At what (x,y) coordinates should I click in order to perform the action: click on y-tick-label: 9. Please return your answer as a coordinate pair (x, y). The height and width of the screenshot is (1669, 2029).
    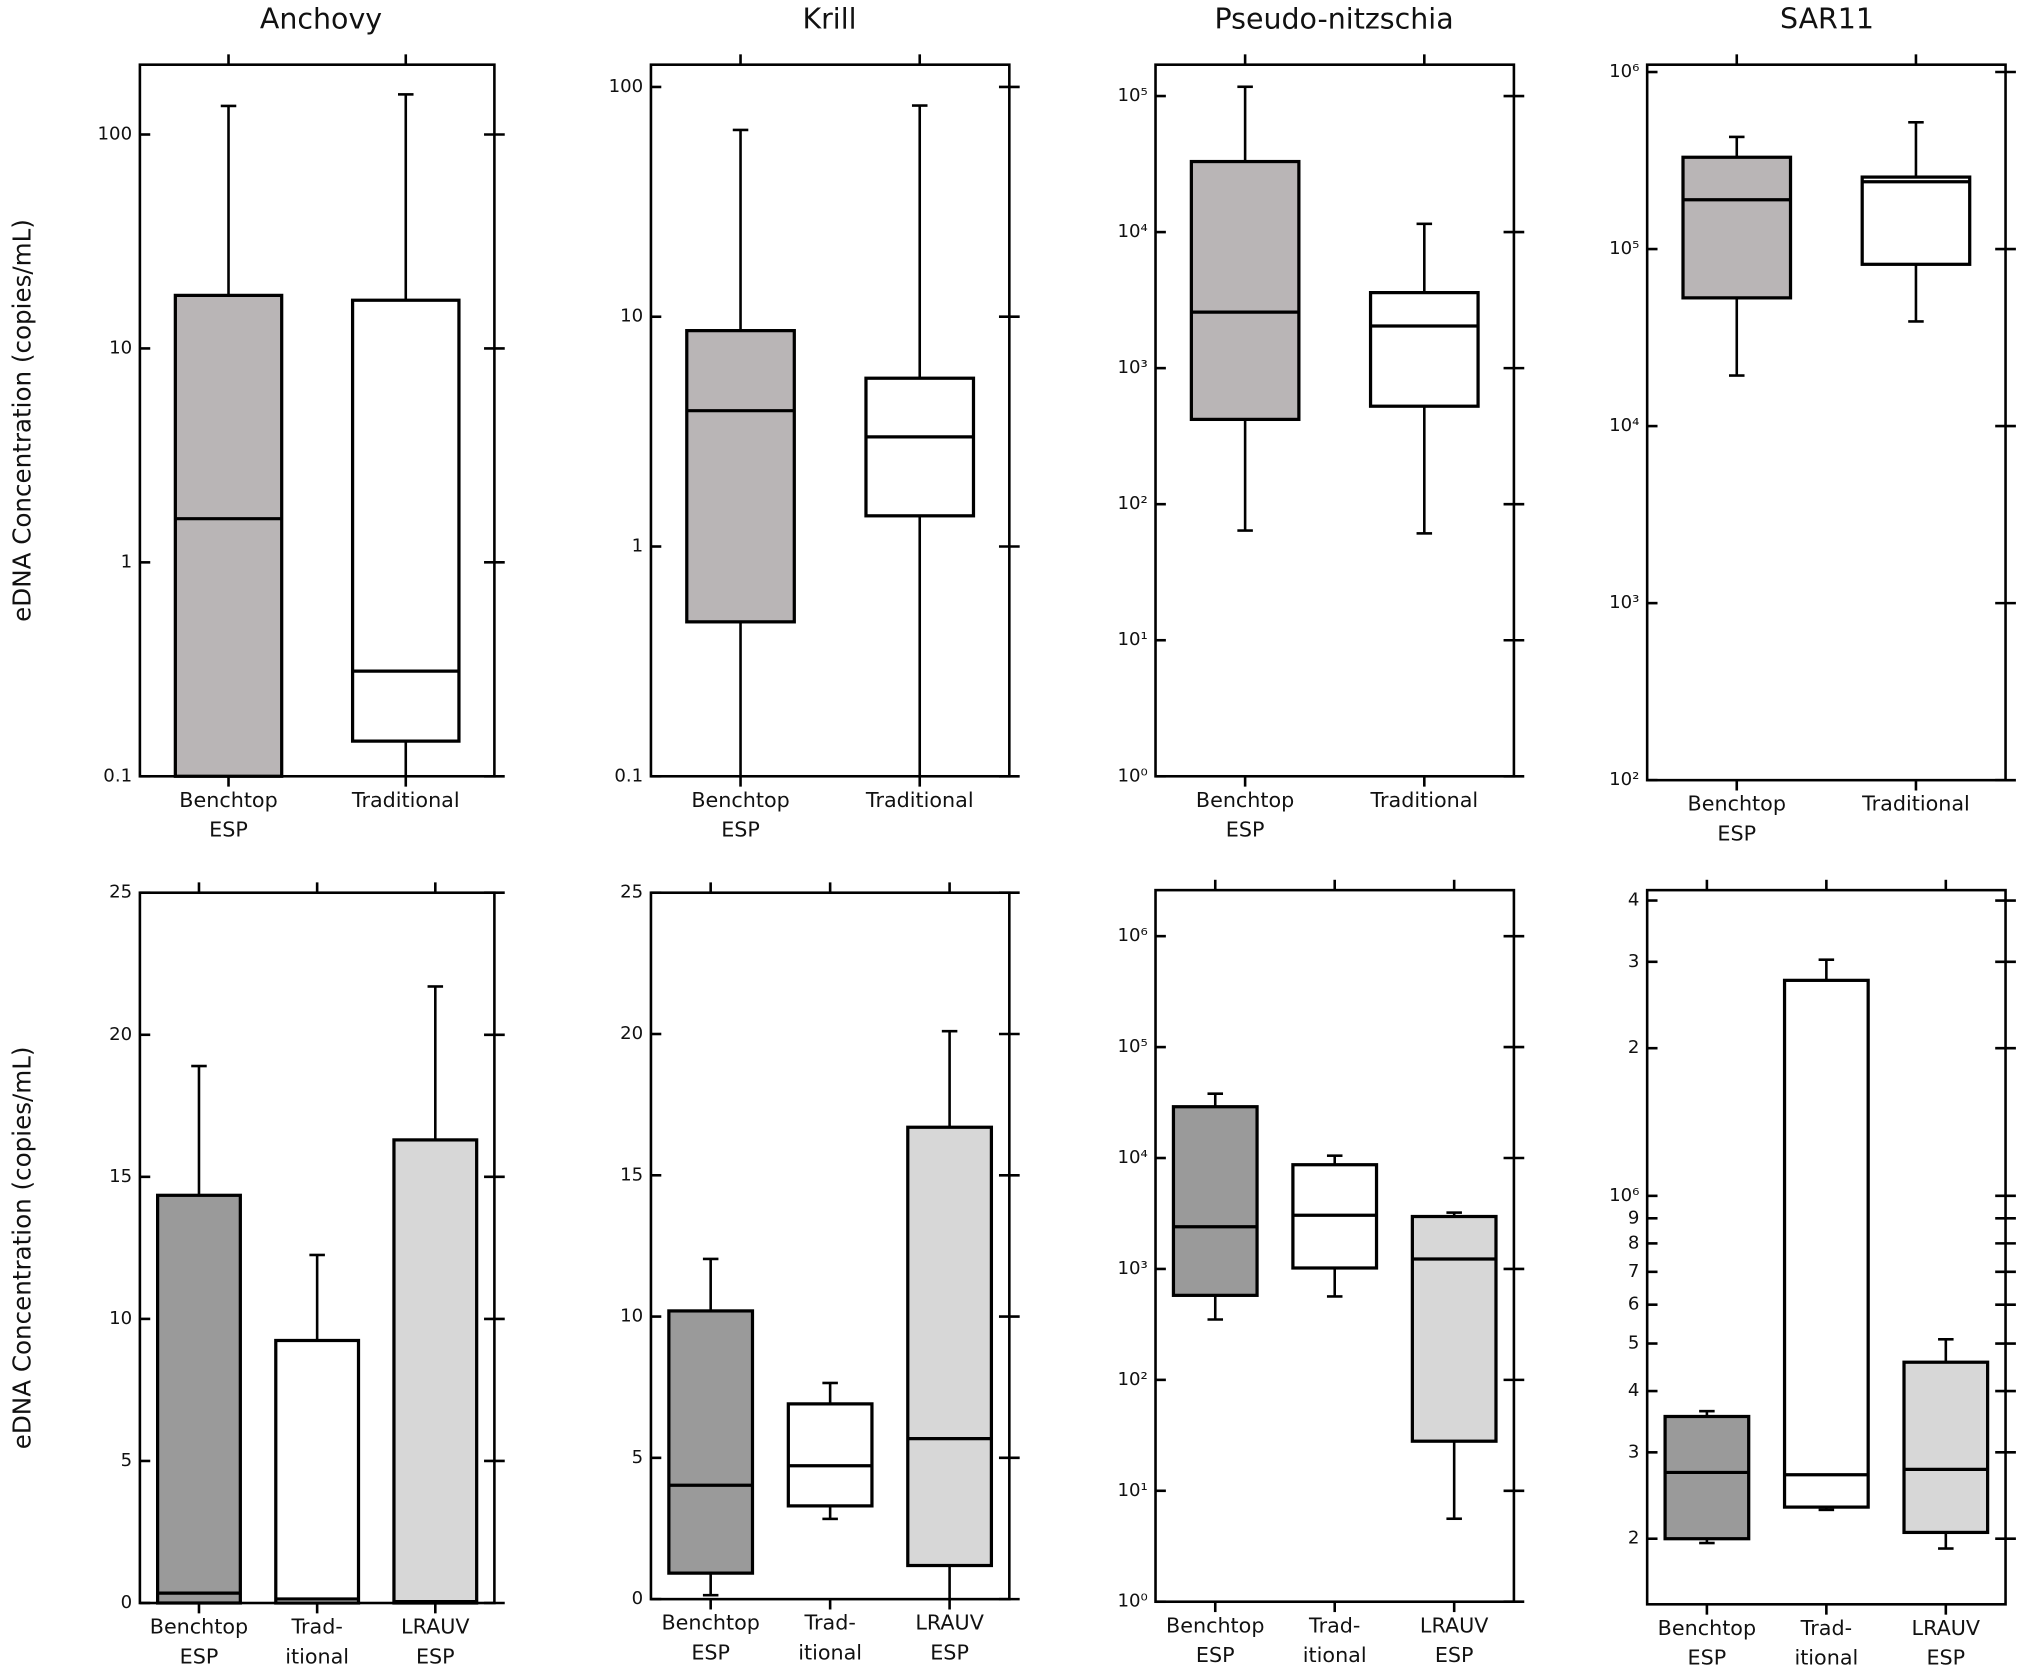
    Looking at the image, I should click on (1634, 1217).